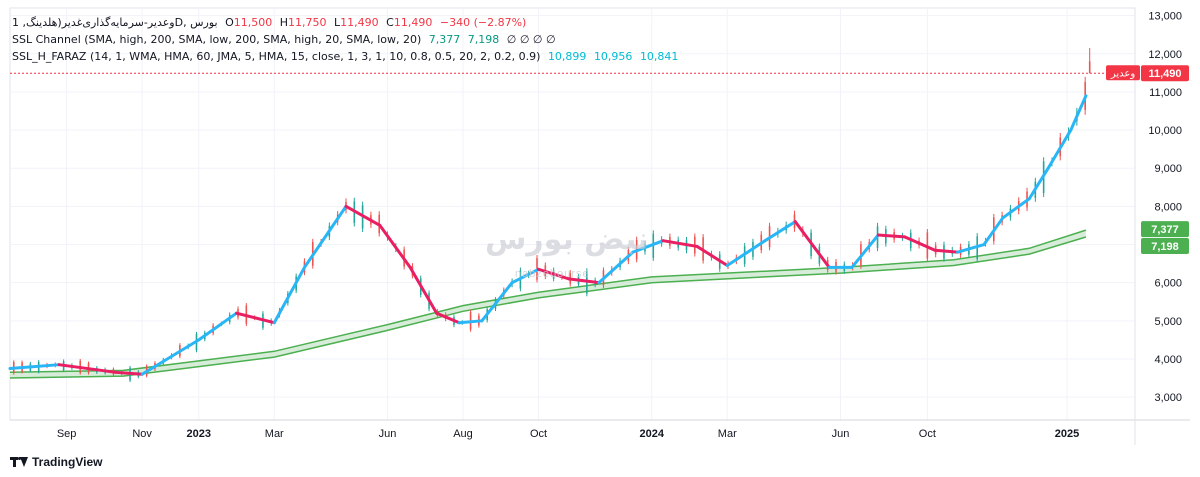 This screenshot has height=477, width=1200. What do you see at coordinates (613, 56) in the screenshot?
I see `legend-ssl-h-v2: 10,956` at bounding box center [613, 56].